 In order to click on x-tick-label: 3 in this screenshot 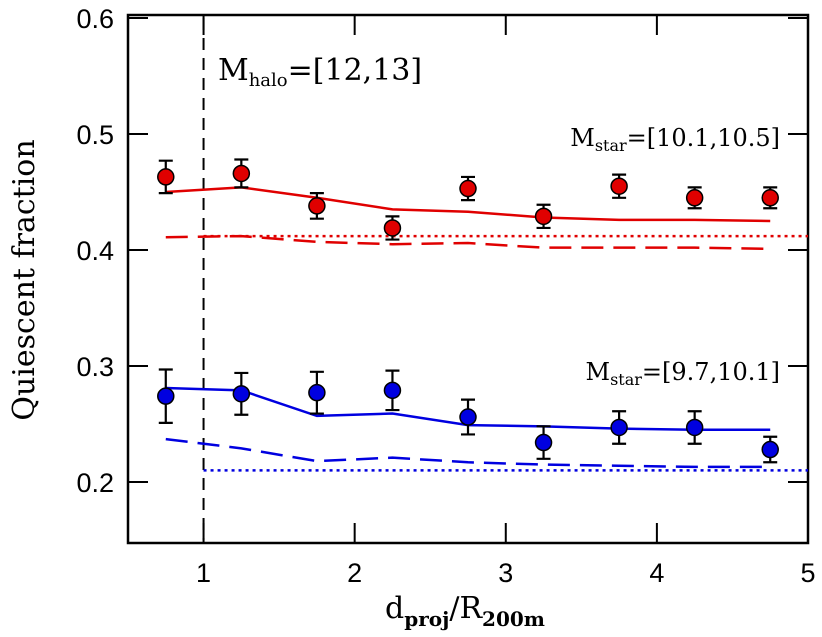, I will do `click(505, 573)`.